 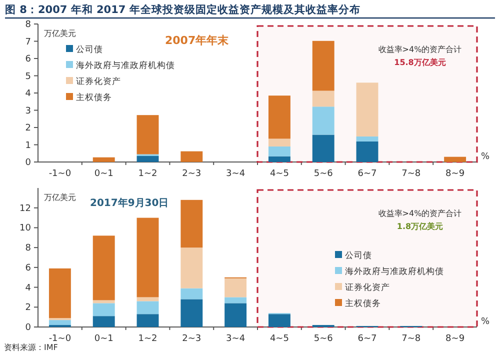 I want to click on chart-title: 图 8：2007 年和 2017 年全球投资级固定收益资产规模及其收益率分布, so click(x=182, y=9).